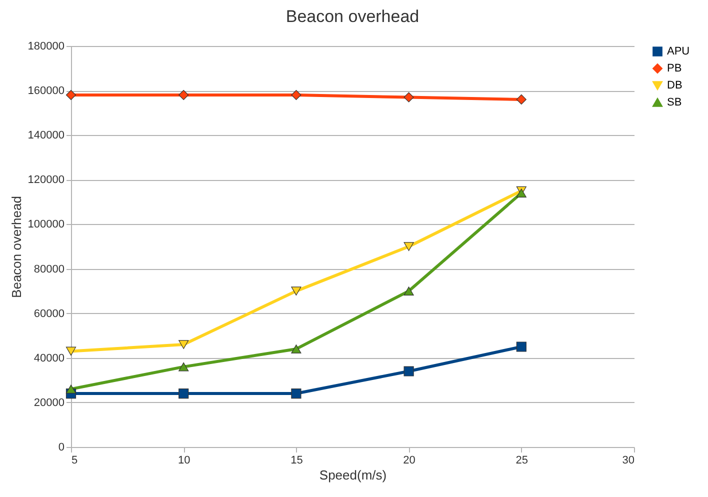  I want to click on x-tick-label: 30, so click(628, 460).